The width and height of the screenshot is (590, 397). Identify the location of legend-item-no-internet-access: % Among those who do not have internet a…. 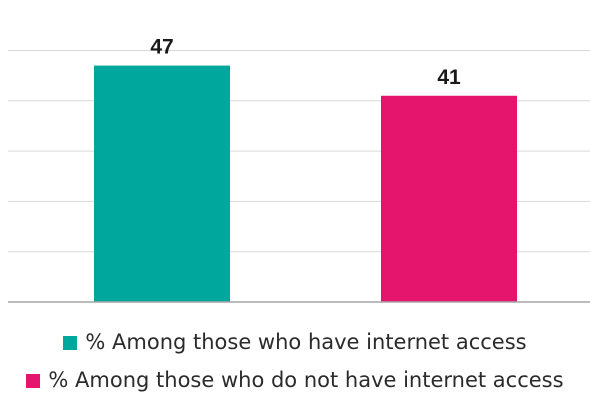
(295, 380).